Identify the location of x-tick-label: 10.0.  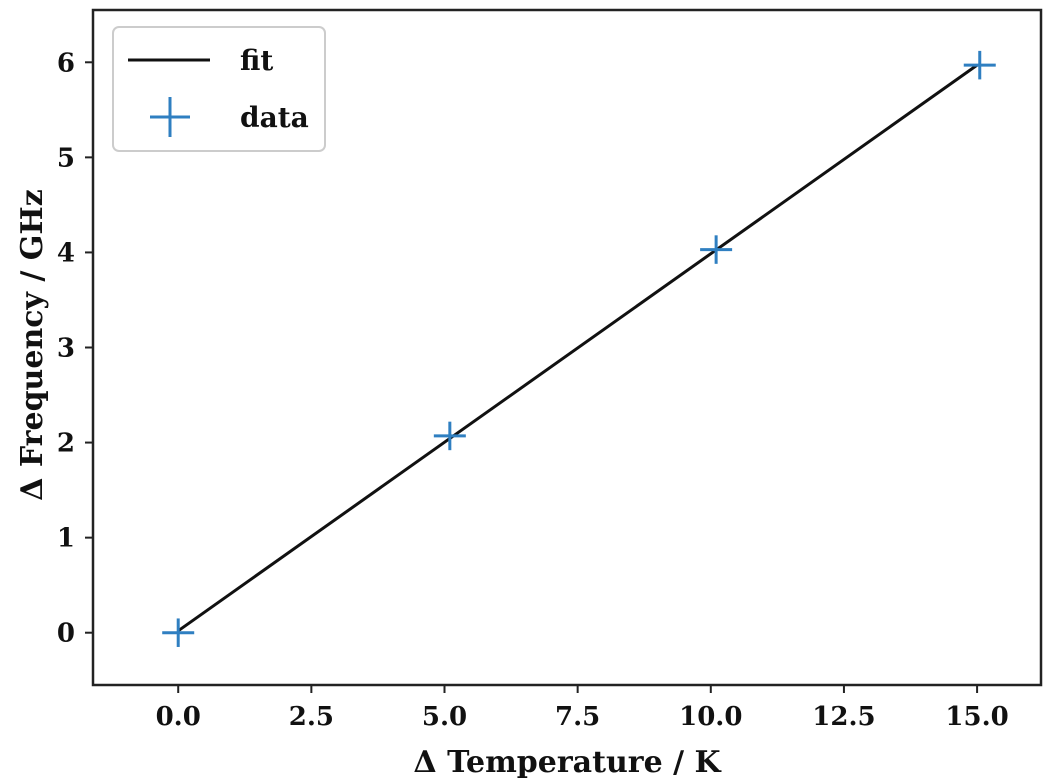
(710, 717).